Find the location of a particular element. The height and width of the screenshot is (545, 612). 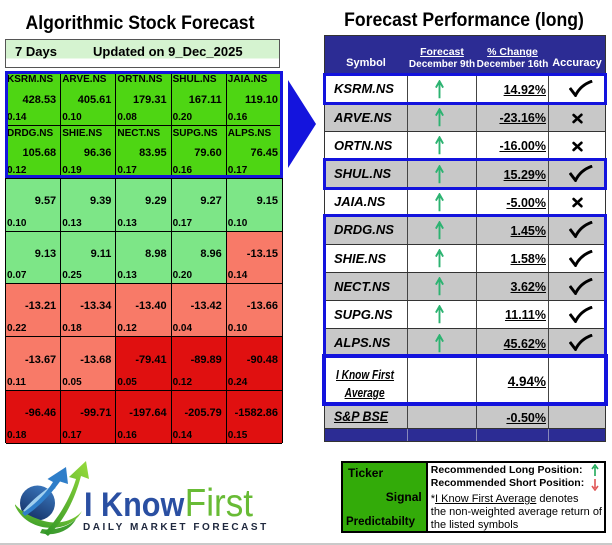

svg-text: DAILY MARKET FORECAST is located at coordinates (176, 527).